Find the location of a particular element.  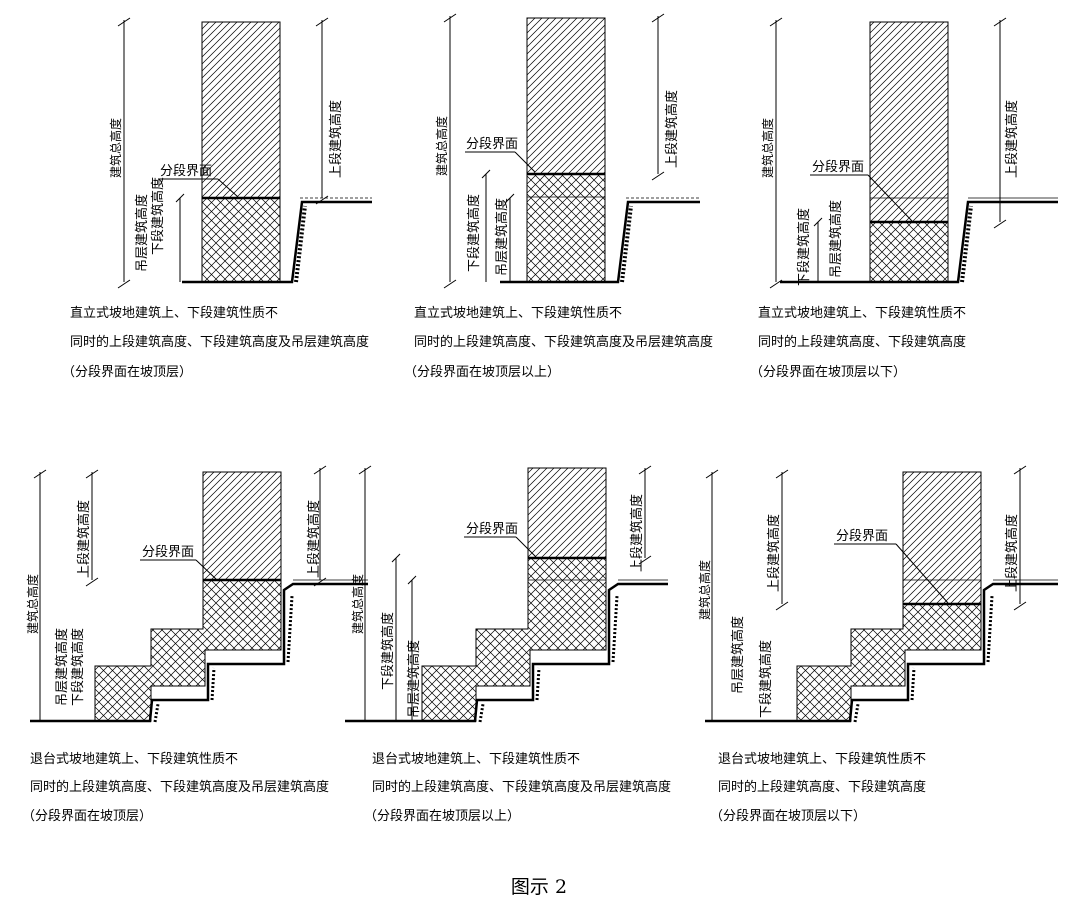

panel-6: 分段界面 建筑总高度 吊层建筑高度 下段建筑高度 上段建筑高度 上段建筑高度 is located at coordinates (877, 594).